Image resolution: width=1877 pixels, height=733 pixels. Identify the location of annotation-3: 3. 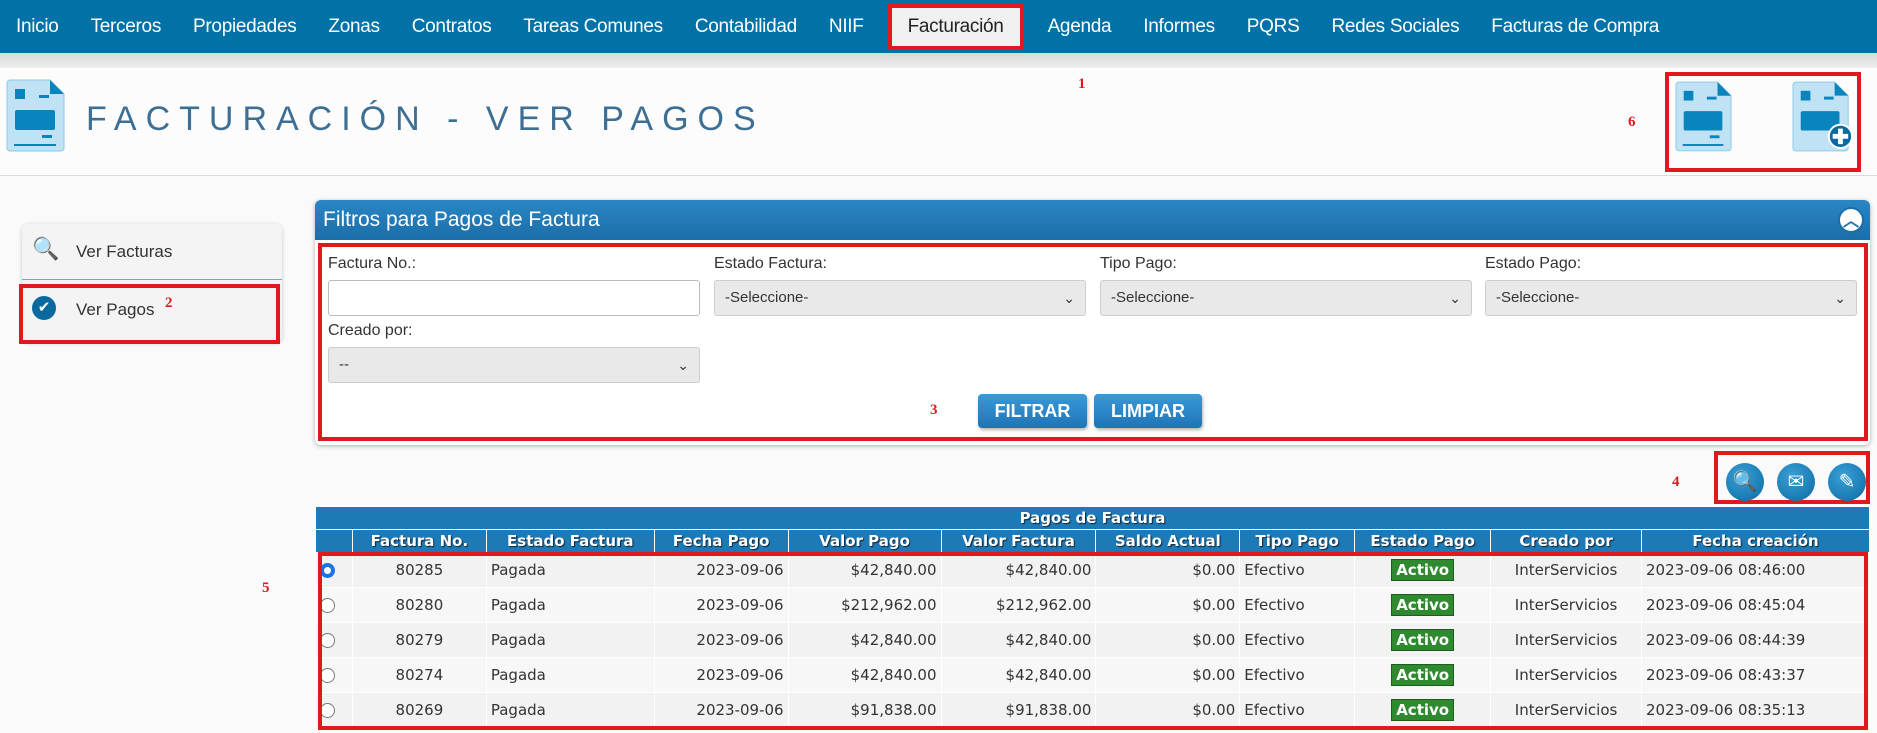
(934, 410).